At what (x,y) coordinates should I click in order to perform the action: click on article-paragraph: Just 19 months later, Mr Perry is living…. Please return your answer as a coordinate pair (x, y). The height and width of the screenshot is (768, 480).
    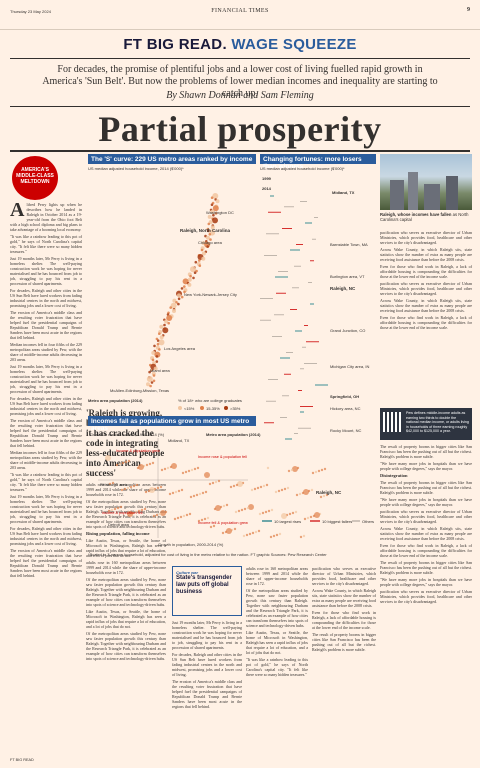
    Looking at the image, I should click on (46, 271).